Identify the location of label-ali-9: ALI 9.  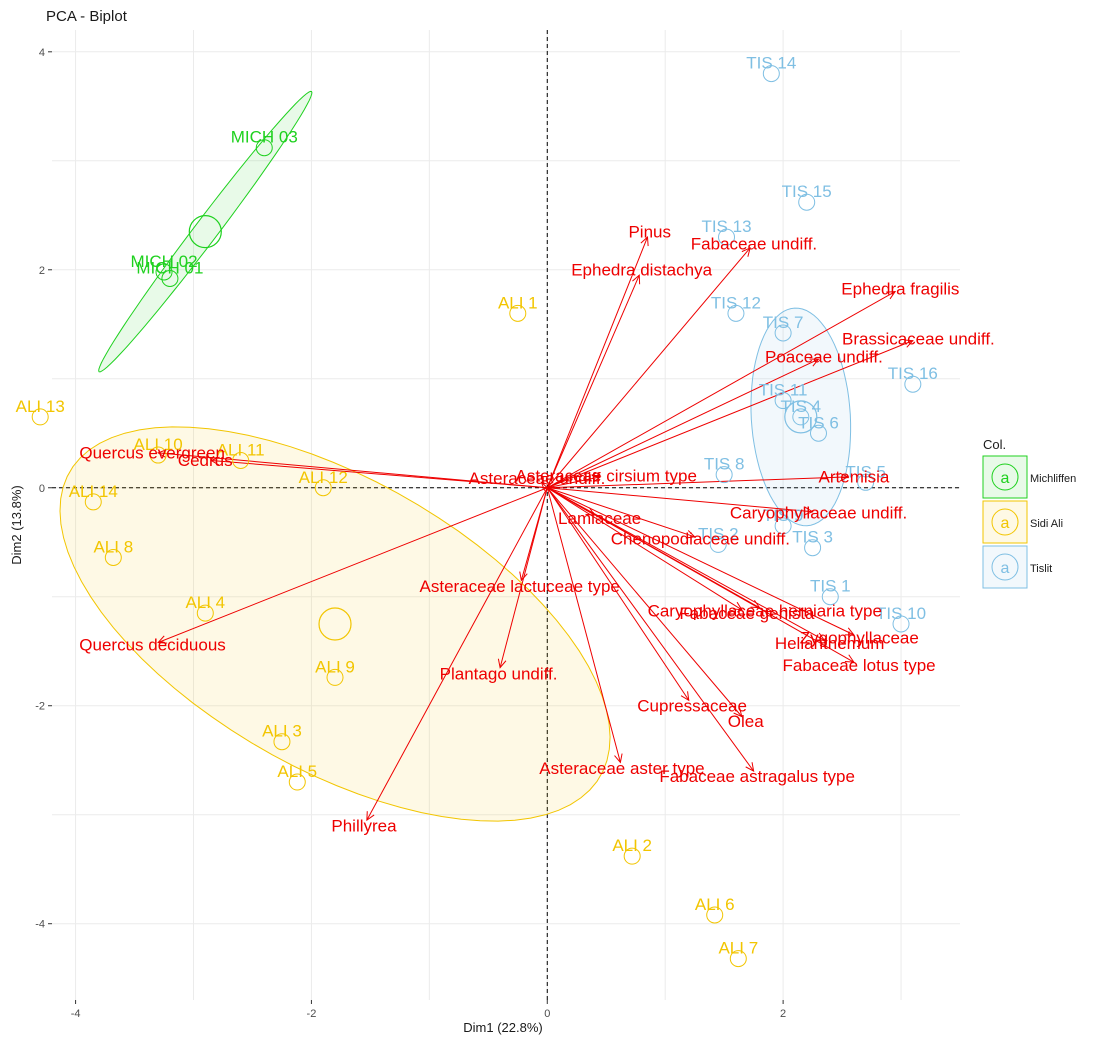
(335, 666).